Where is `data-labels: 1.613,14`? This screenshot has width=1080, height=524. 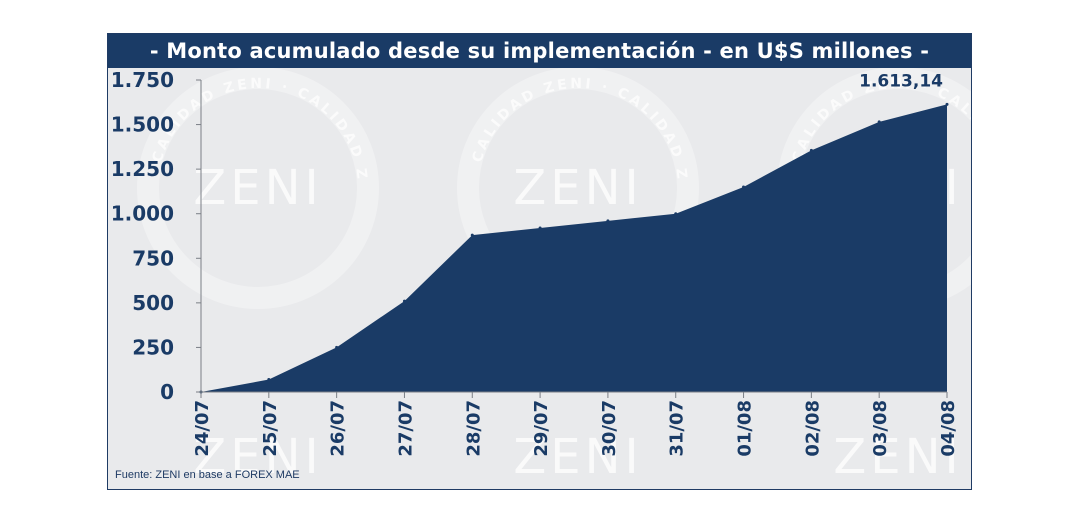 data-labels: 1.613,14 is located at coordinates (901, 81).